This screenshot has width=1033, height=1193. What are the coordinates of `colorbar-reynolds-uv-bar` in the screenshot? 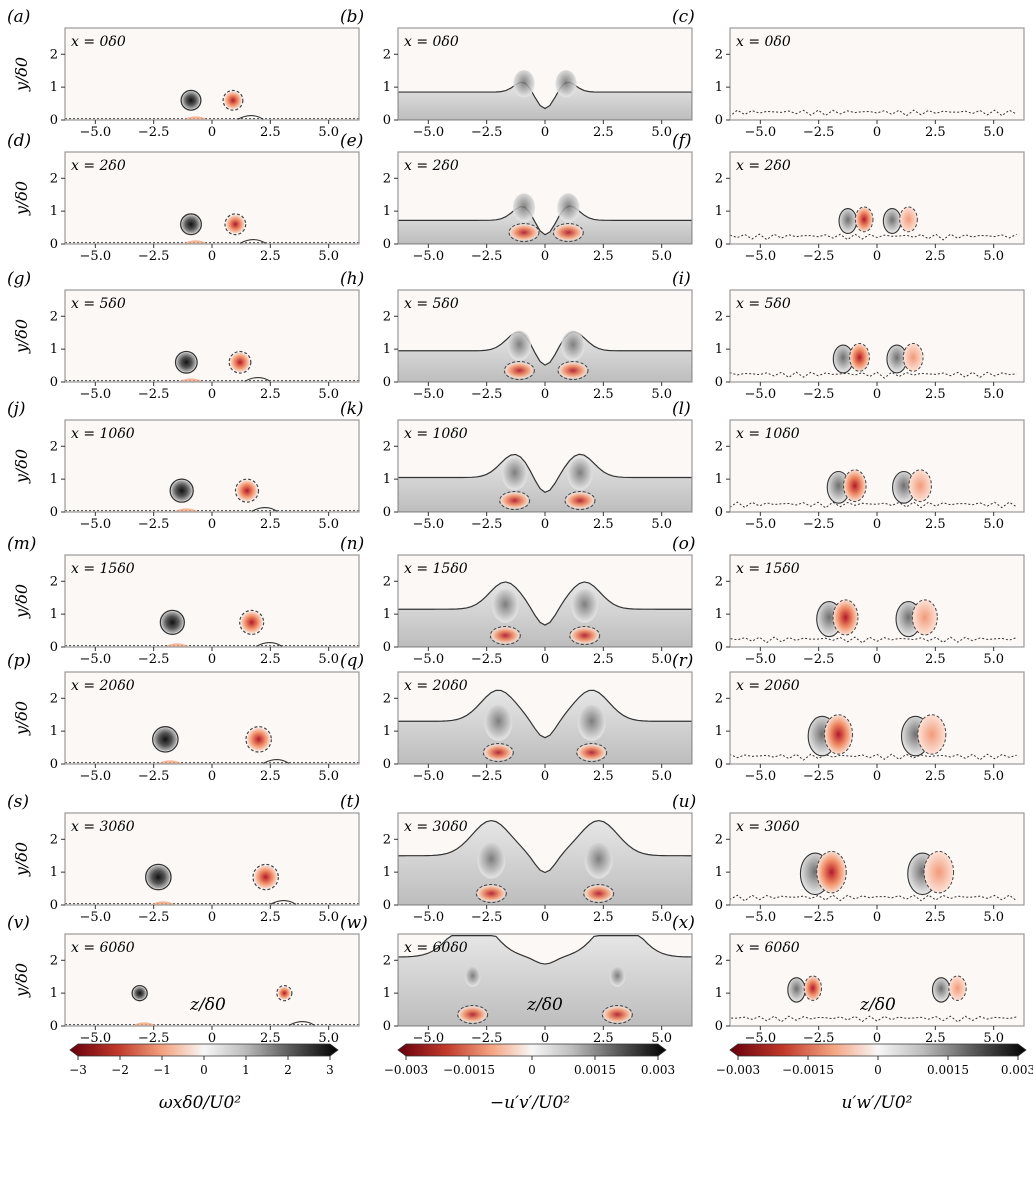 It's located at (532, 1050).